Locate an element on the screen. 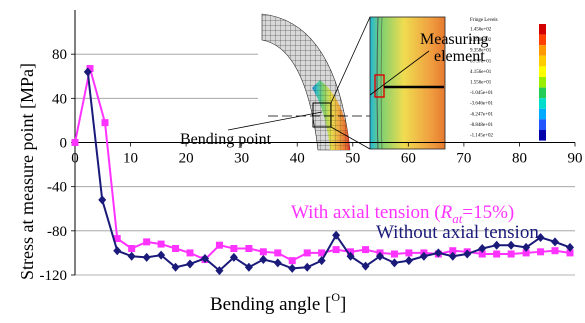 This screenshot has width=585, height=323. fringe-level-label: -8.848e+01 is located at coordinates (481, 125).